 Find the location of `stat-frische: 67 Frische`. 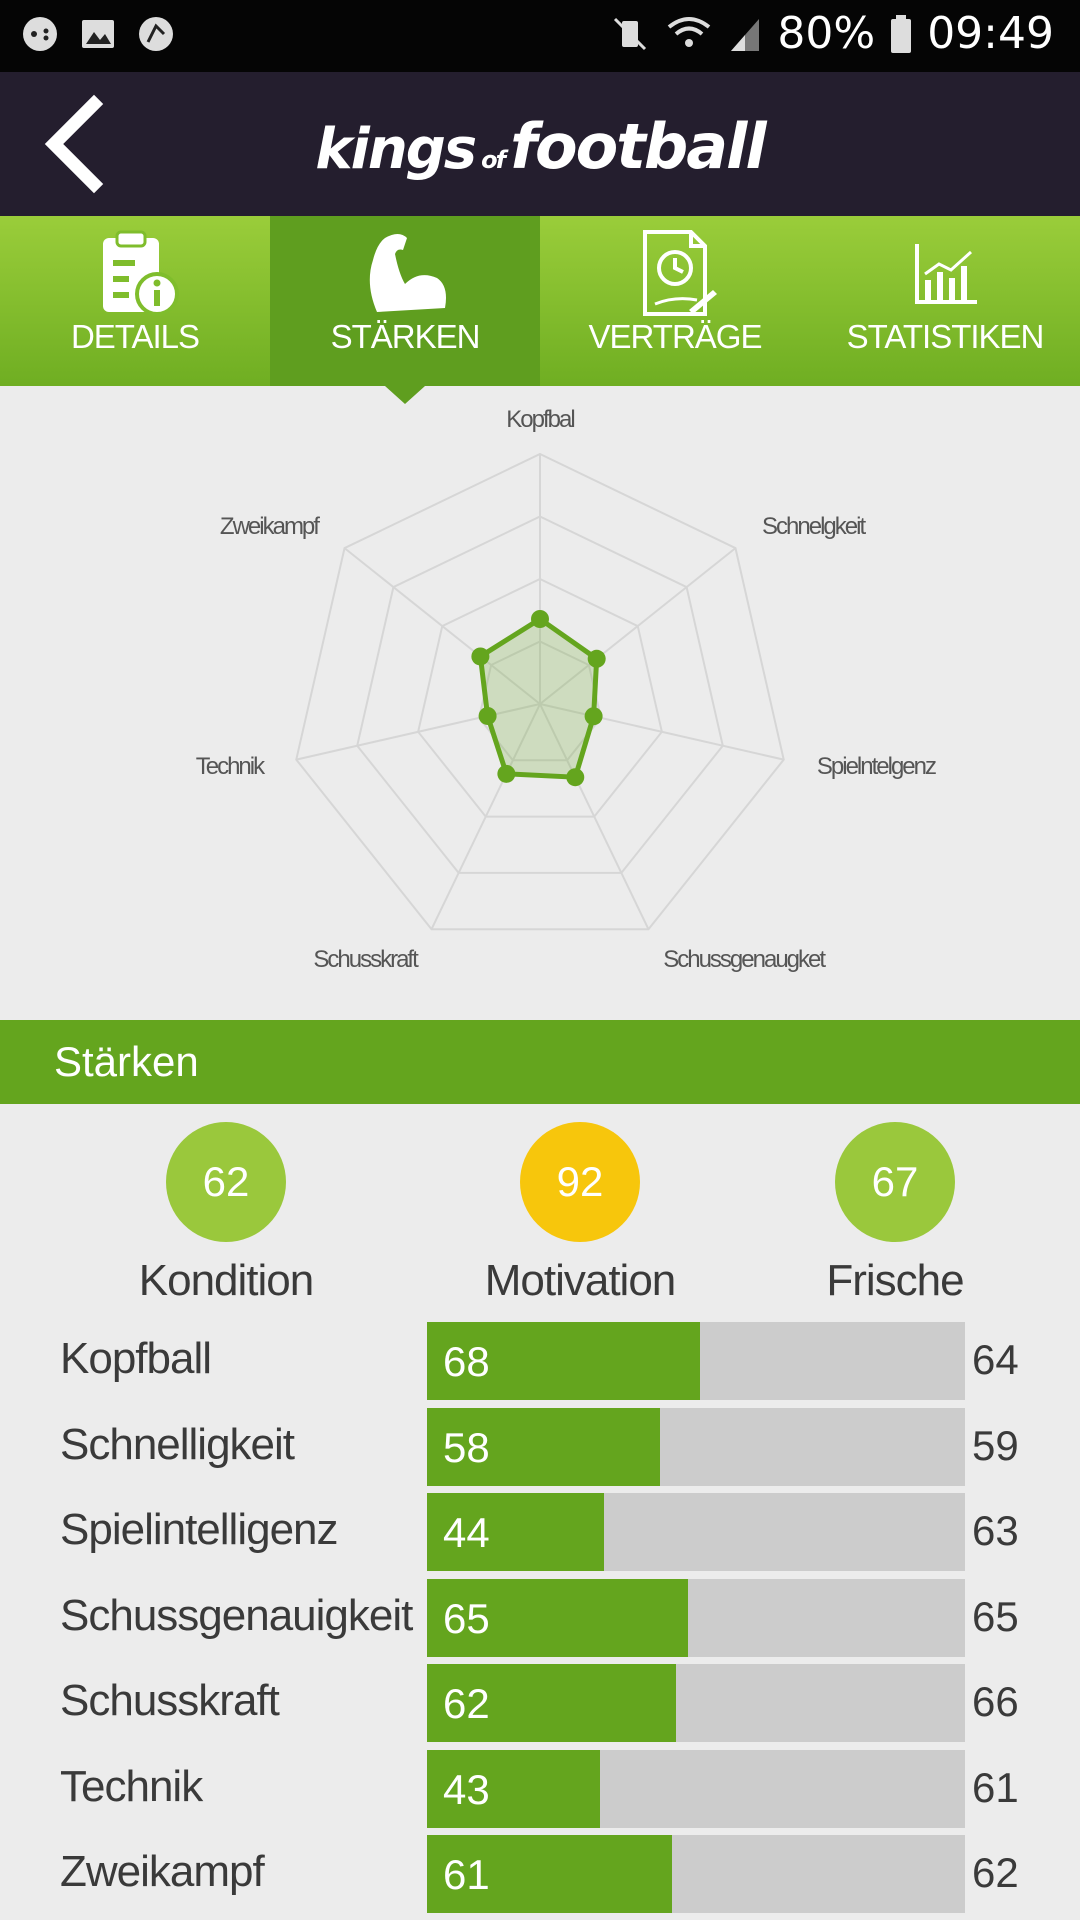

stat-frische: 67 Frische is located at coordinates (895, 1214).